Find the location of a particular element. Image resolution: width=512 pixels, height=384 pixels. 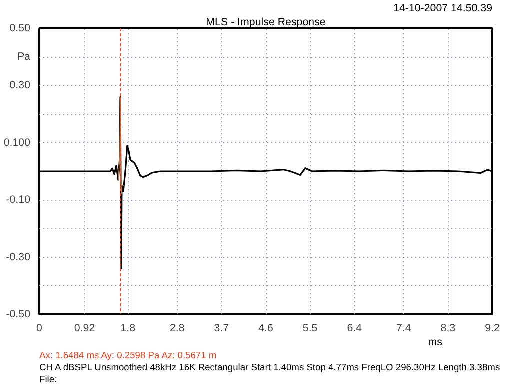

chart-title: MLS - Impulse Response is located at coordinates (266, 22).